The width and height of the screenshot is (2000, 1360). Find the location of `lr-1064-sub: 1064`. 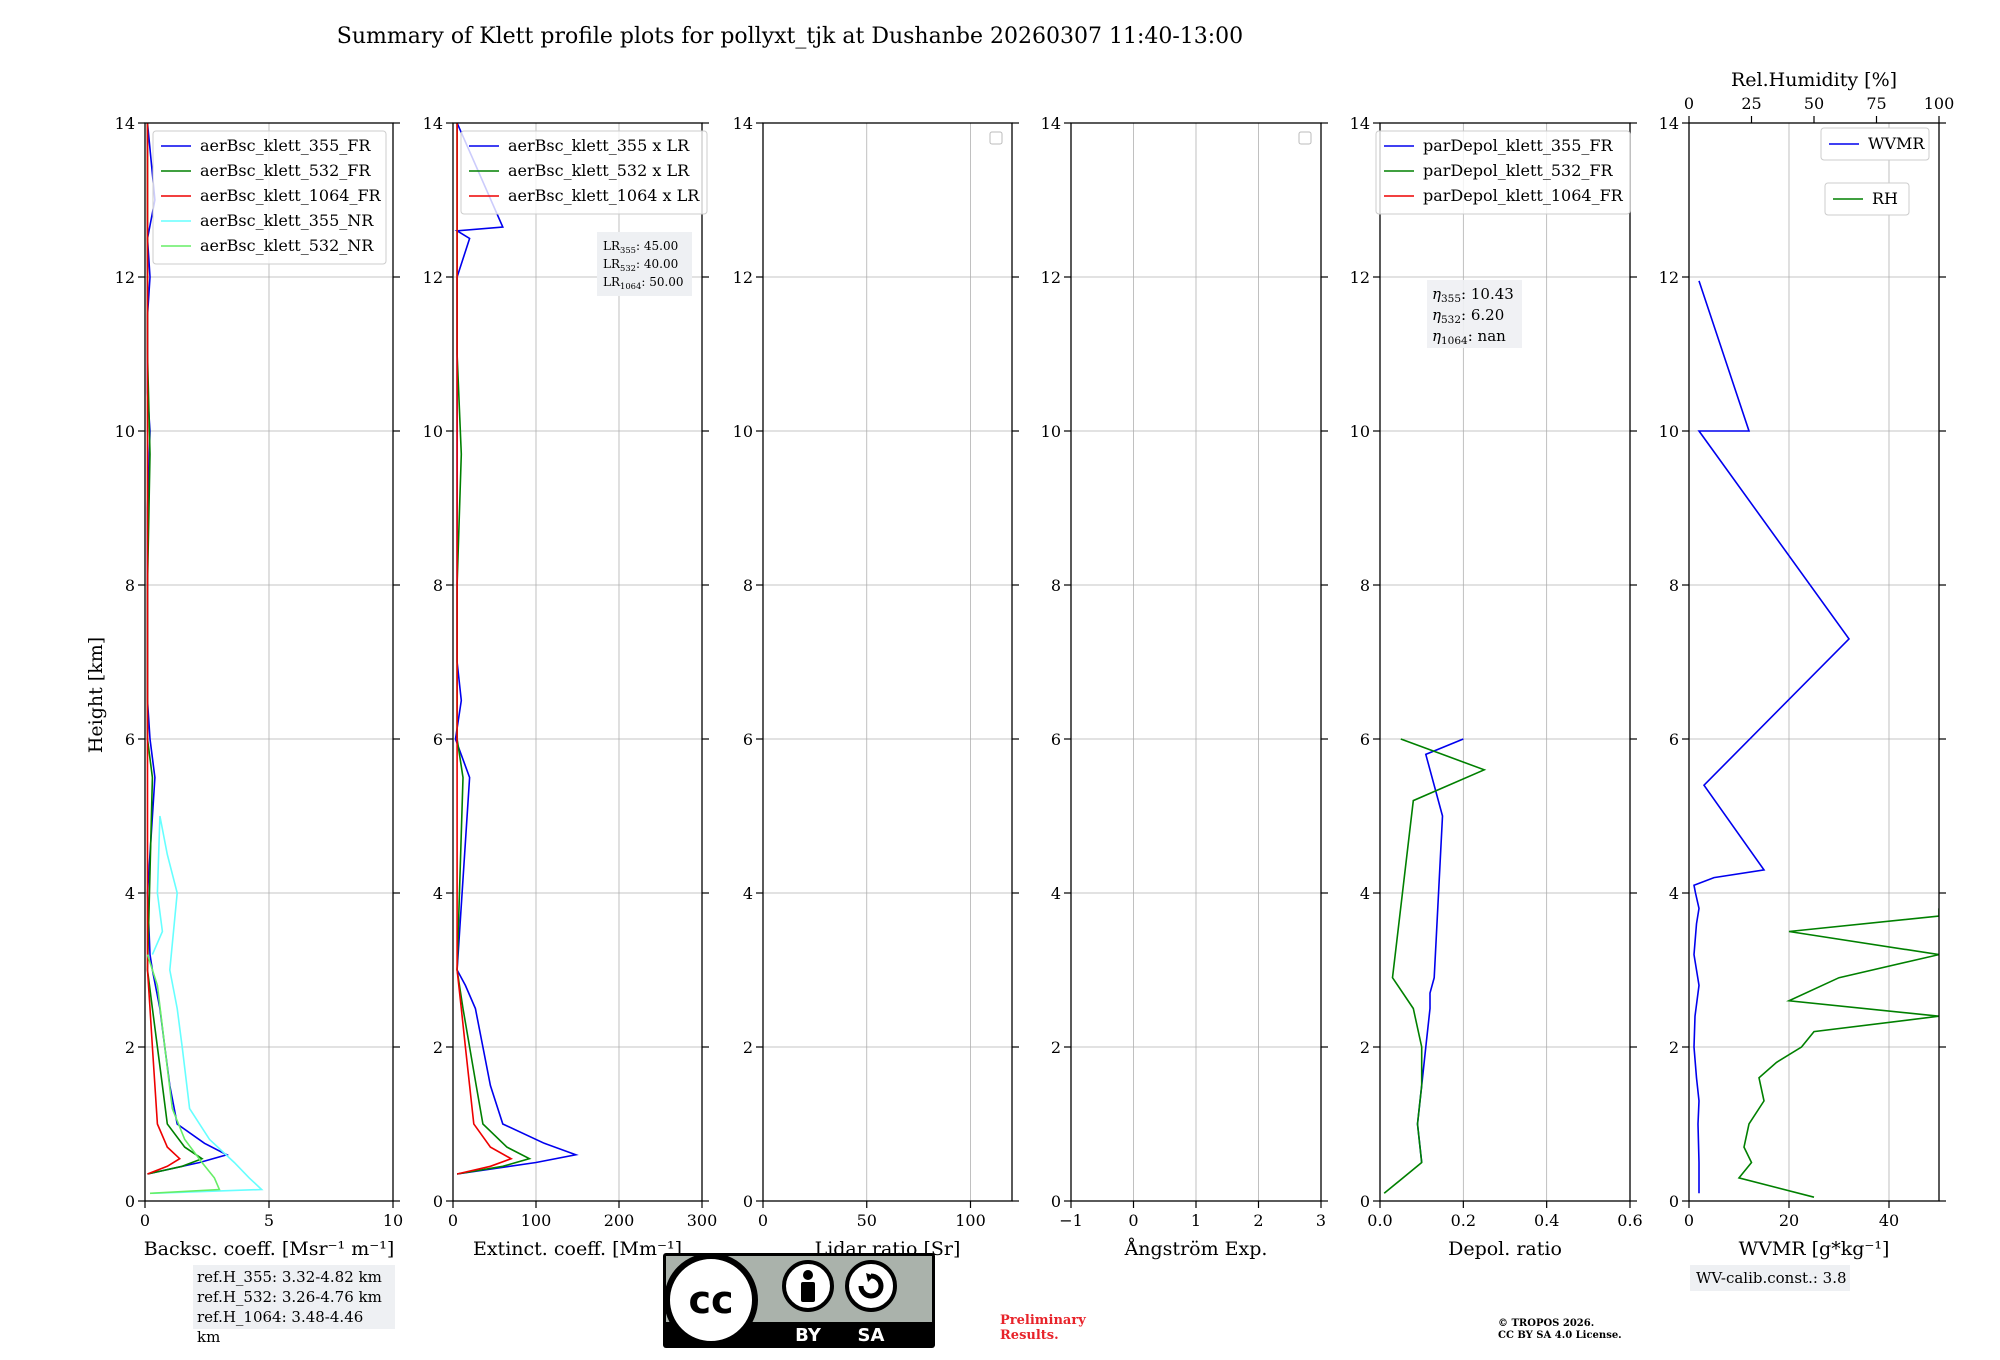

lr-1064-sub: 1064 is located at coordinates (630, 286).